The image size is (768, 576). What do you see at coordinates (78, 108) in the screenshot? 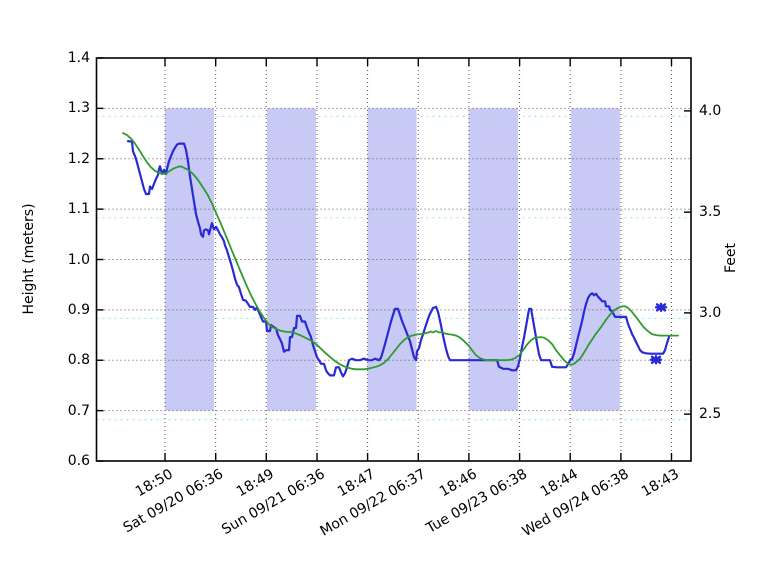
I see `left-tick-label: 1.3` at bounding box center [78, 108].